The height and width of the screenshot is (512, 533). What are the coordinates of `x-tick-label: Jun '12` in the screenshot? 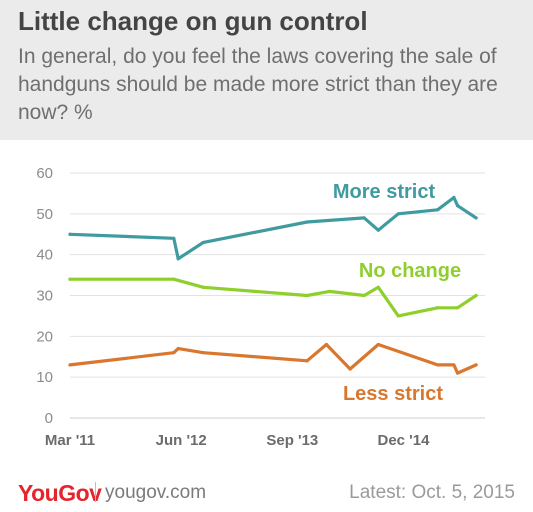 It's located at (181, 440).